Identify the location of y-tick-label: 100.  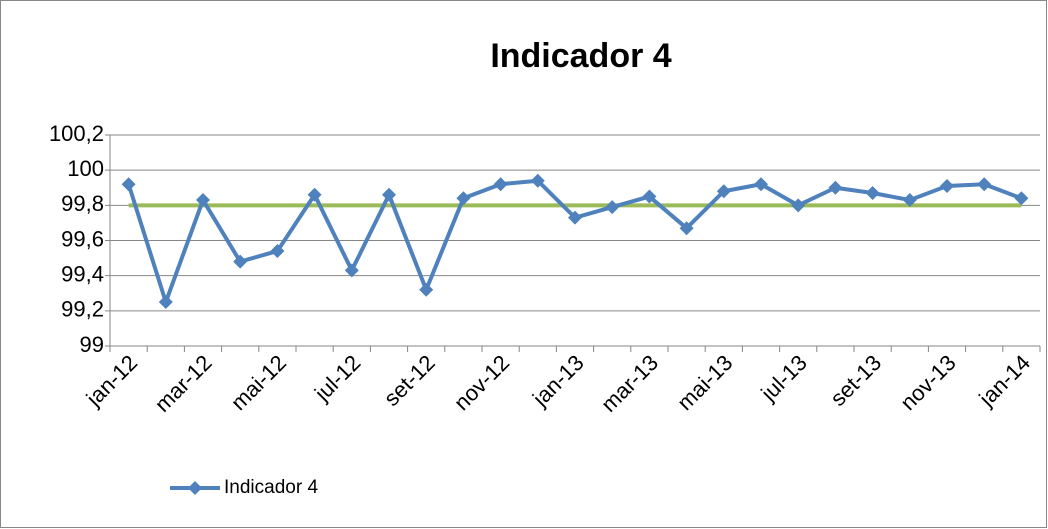
(85, 168).